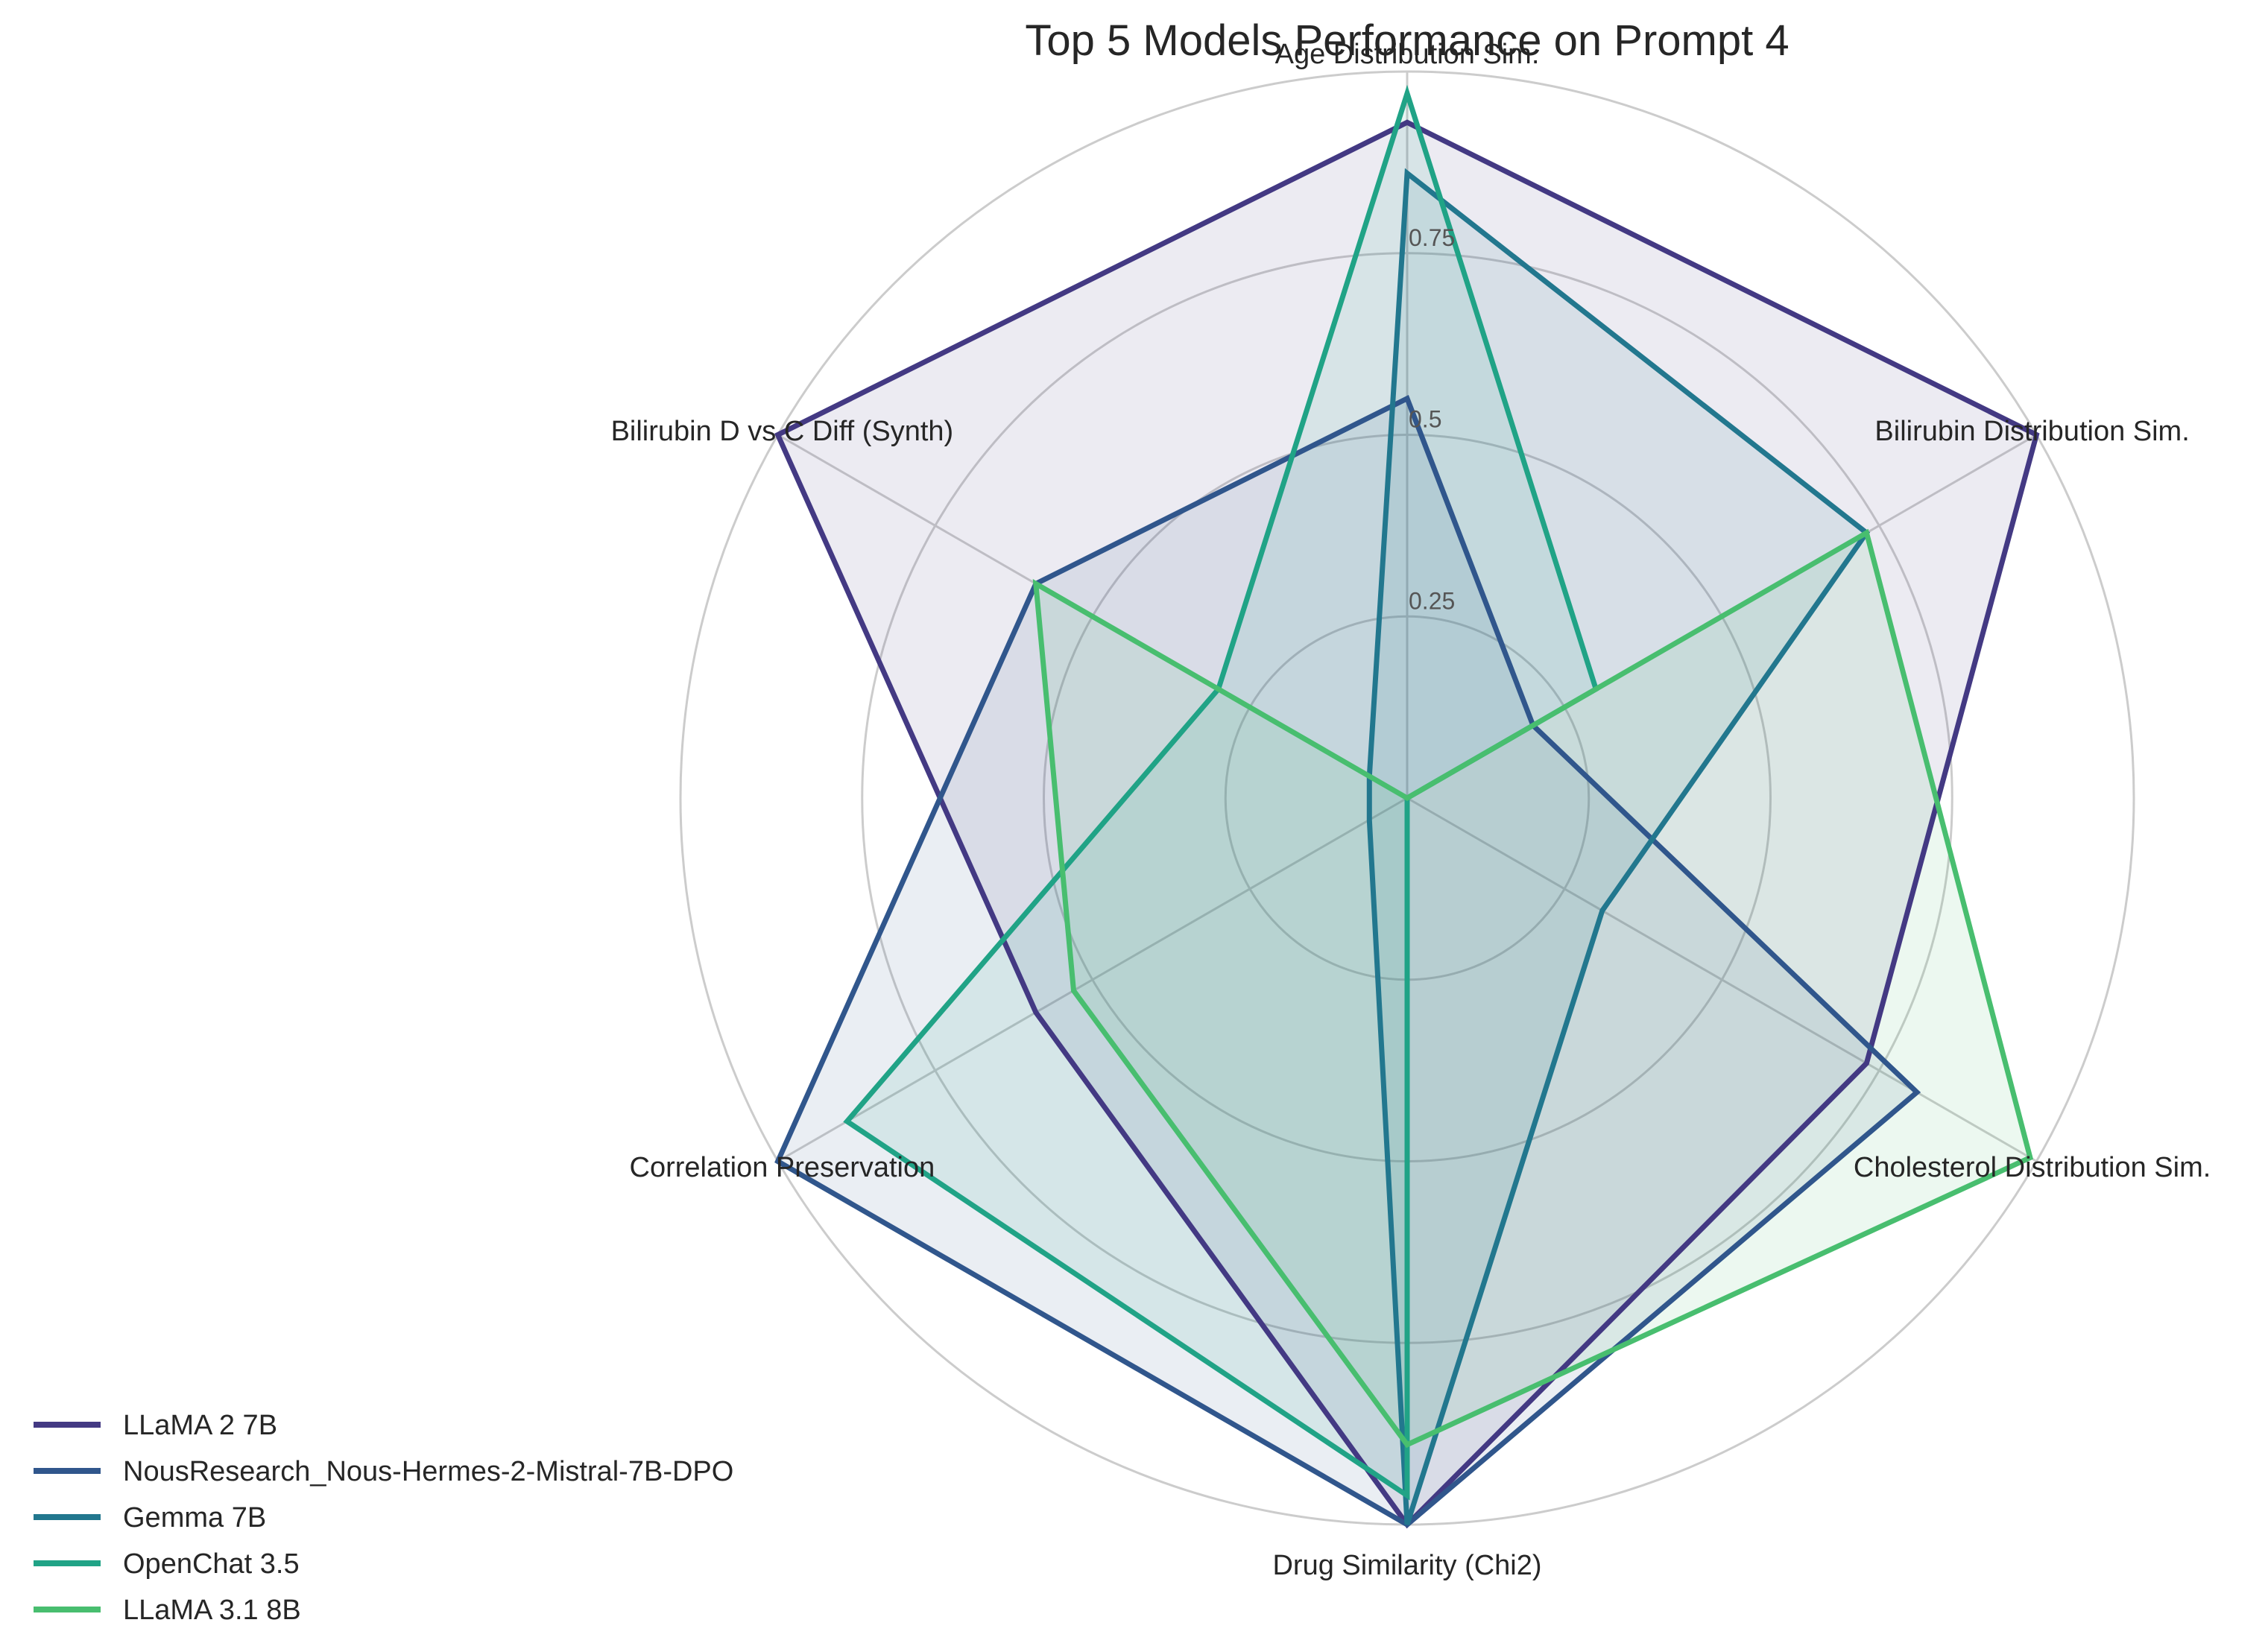  I want to click on legend-item-llama-3-1-8b: LLaMA 3.1 8B, so click(167, 1610).